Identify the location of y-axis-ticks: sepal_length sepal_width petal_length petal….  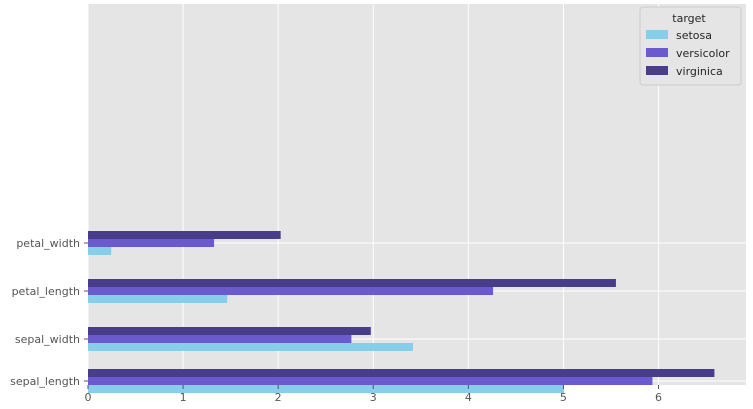
(49, 312).